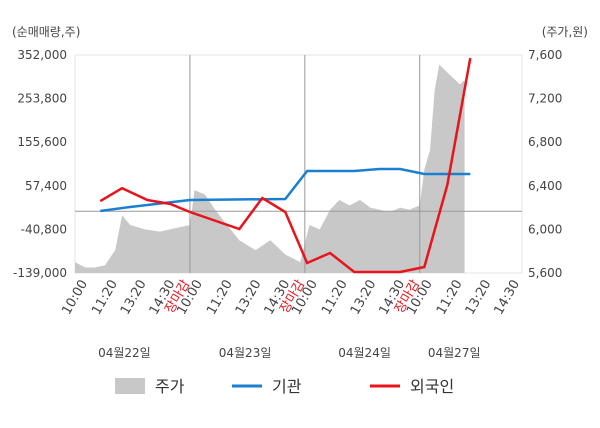 The height and width of the screenshot is (428, 600). I want to click on x-tick-label: 10:00, so click(75, 298).